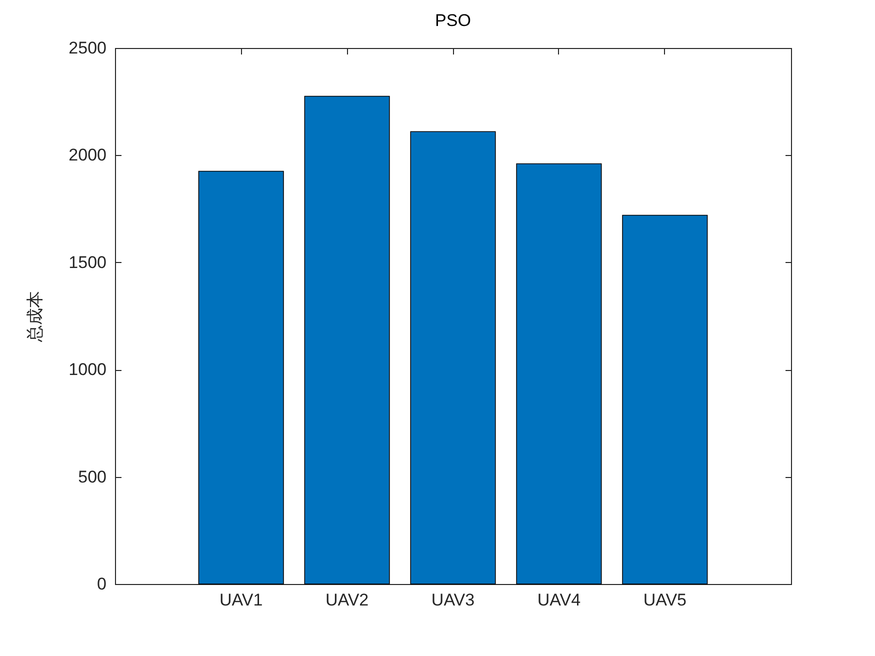 Image resolution: width=875 pixels, height=656 pixels. Describe the element at coordinates (347, 600) in the screenshot. I see `x-tick-label: UAV2` at that location.